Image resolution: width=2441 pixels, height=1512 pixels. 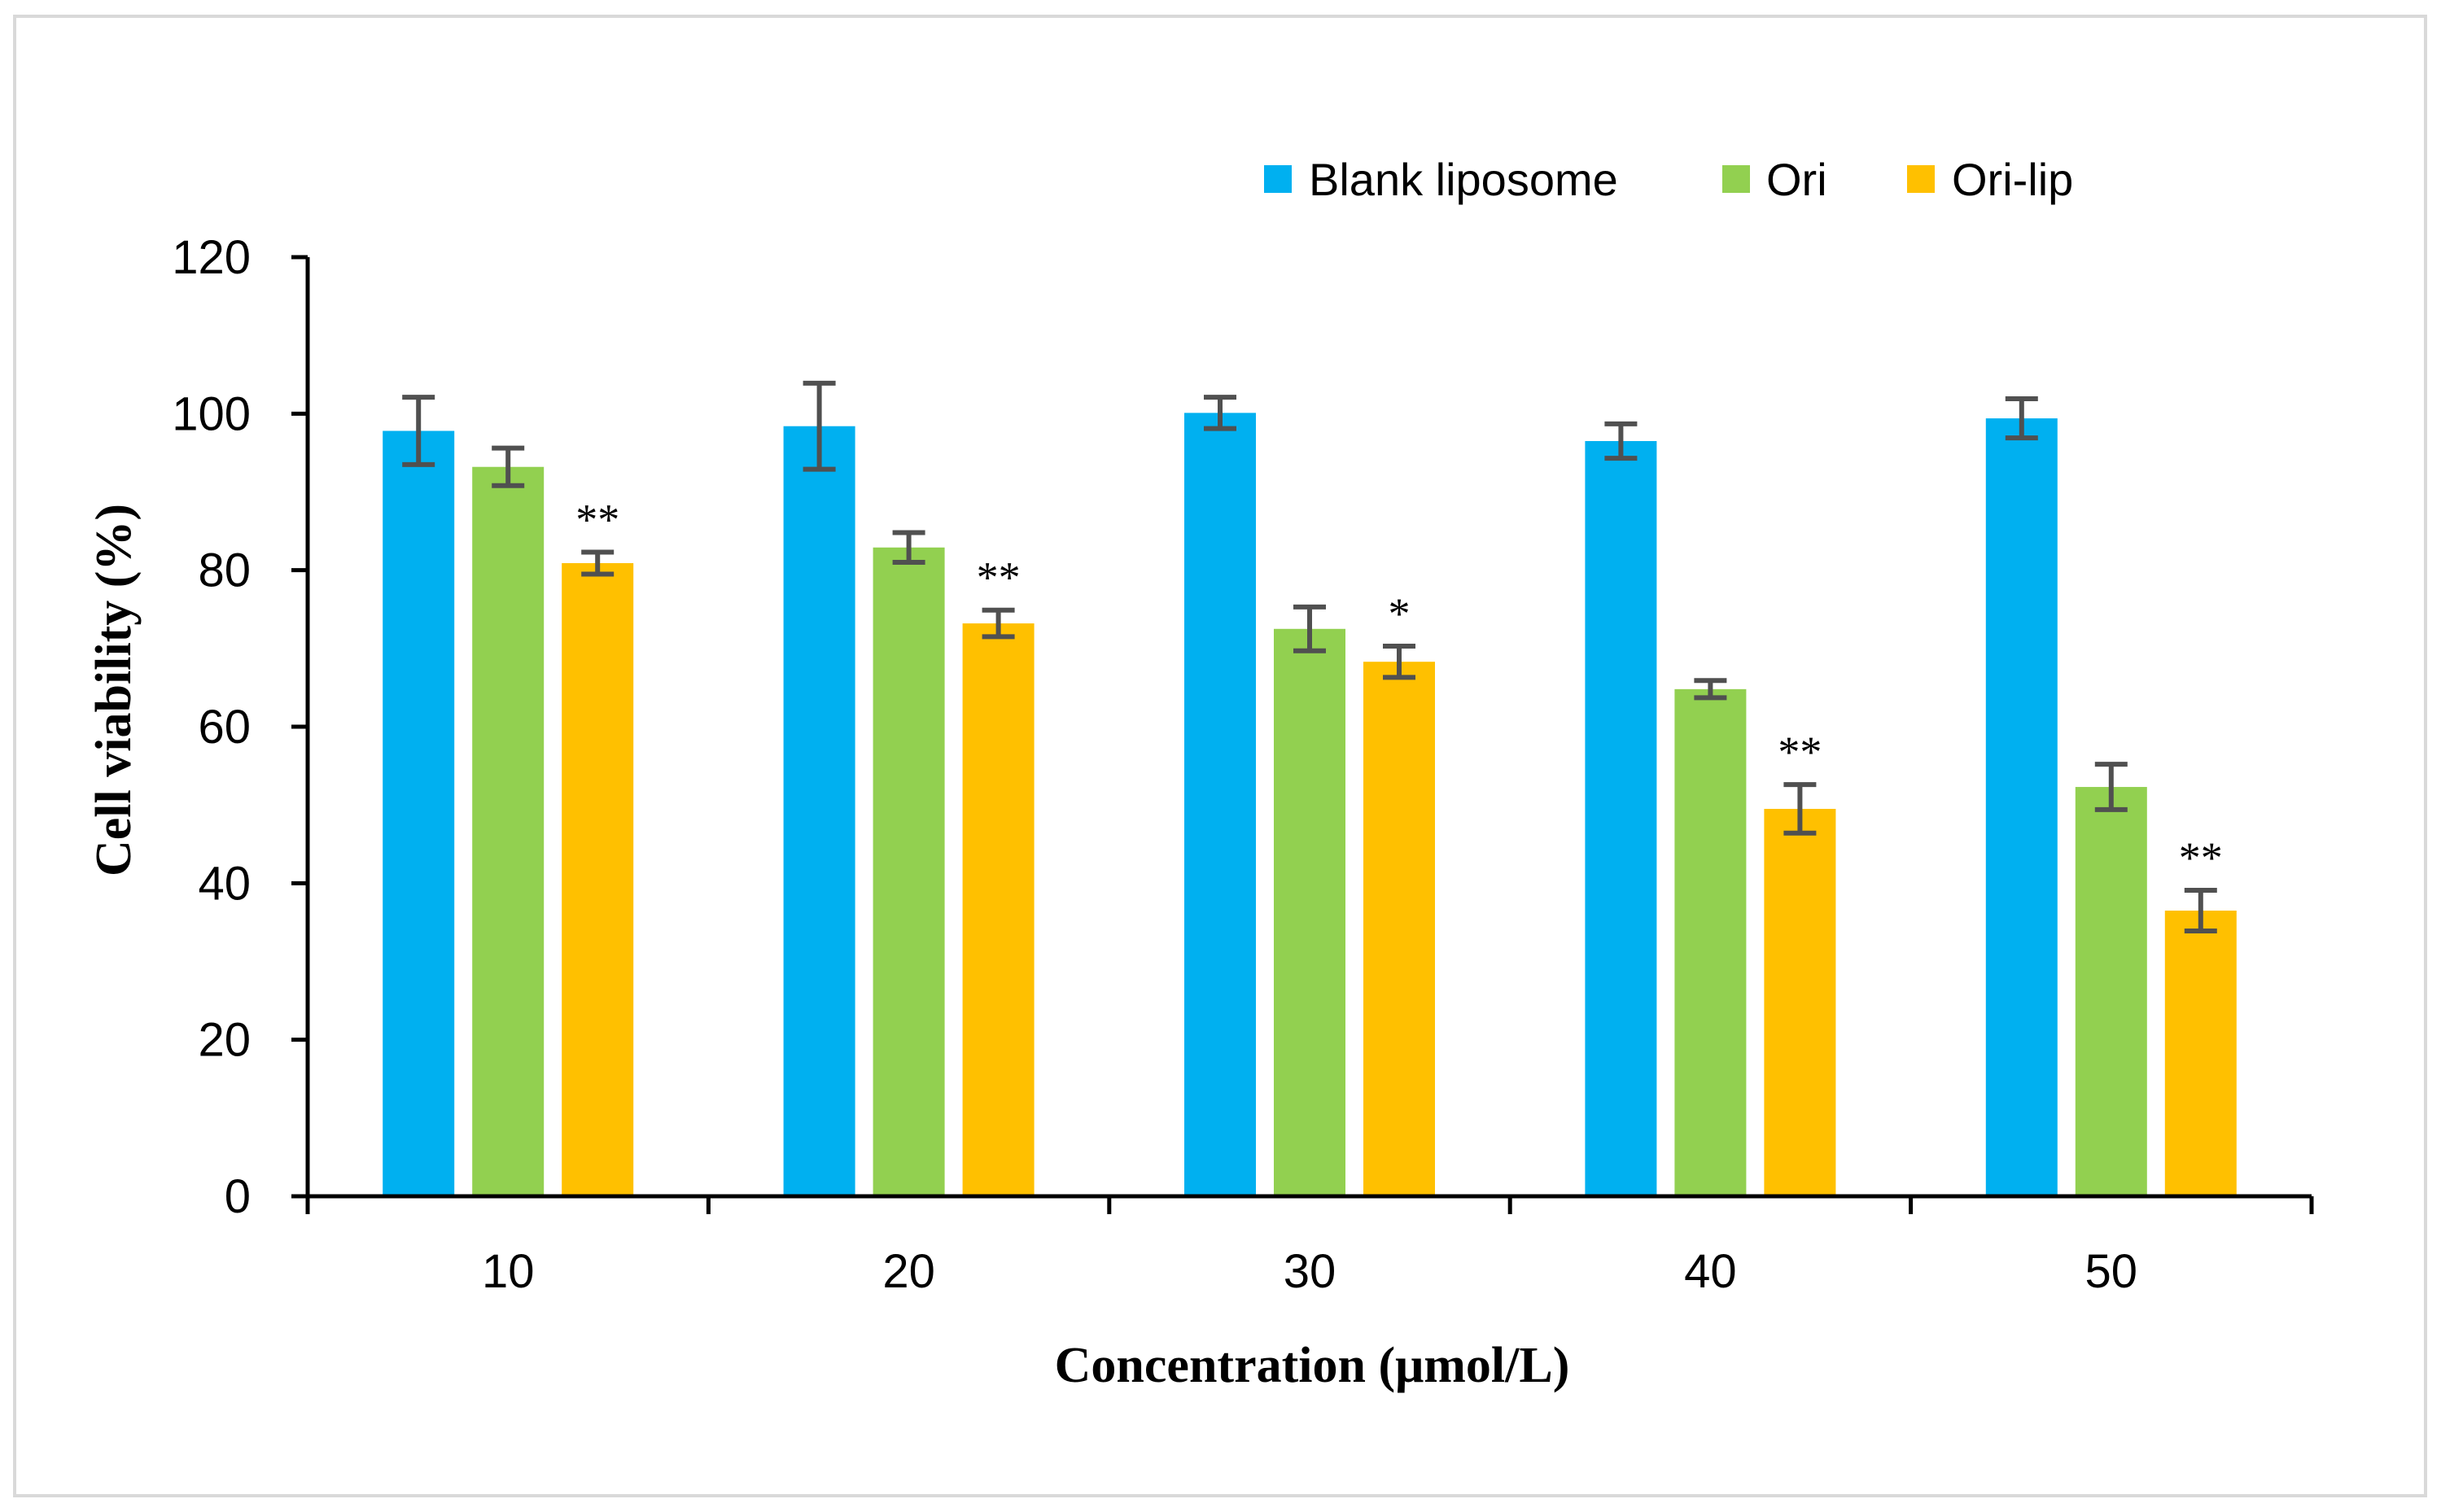 I want to click on significance-marker-50: **, so click(x=2201, y=857).